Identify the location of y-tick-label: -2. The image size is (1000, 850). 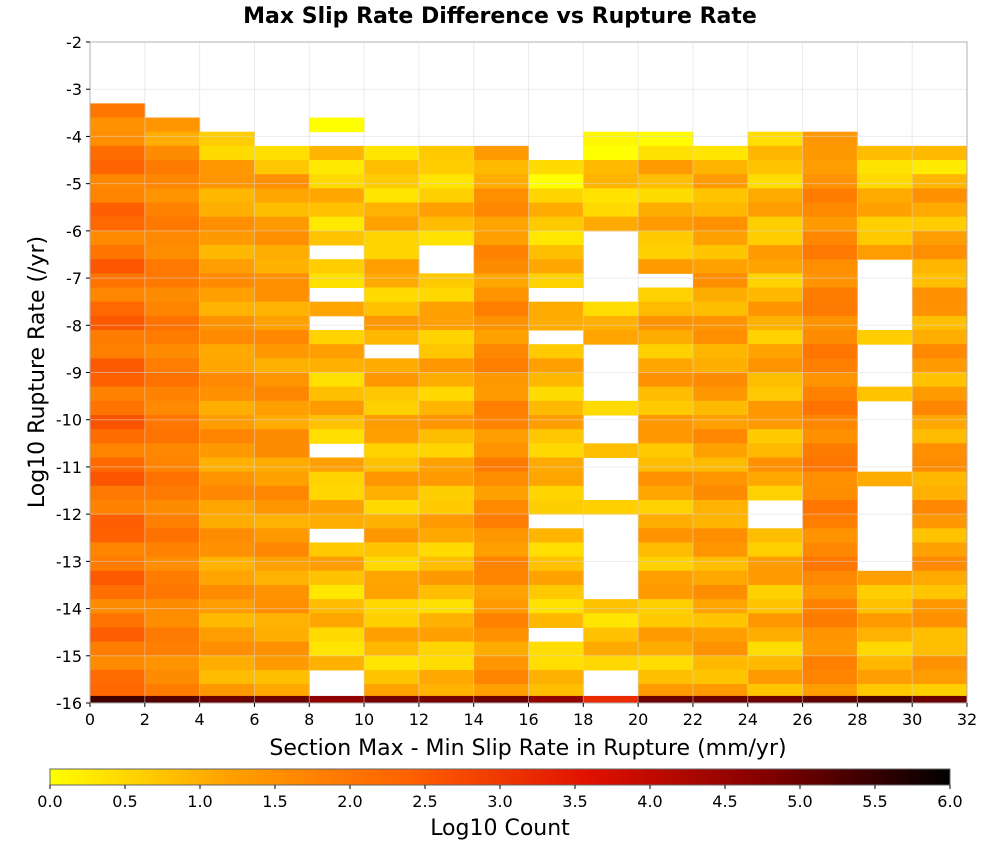
(74, 42).